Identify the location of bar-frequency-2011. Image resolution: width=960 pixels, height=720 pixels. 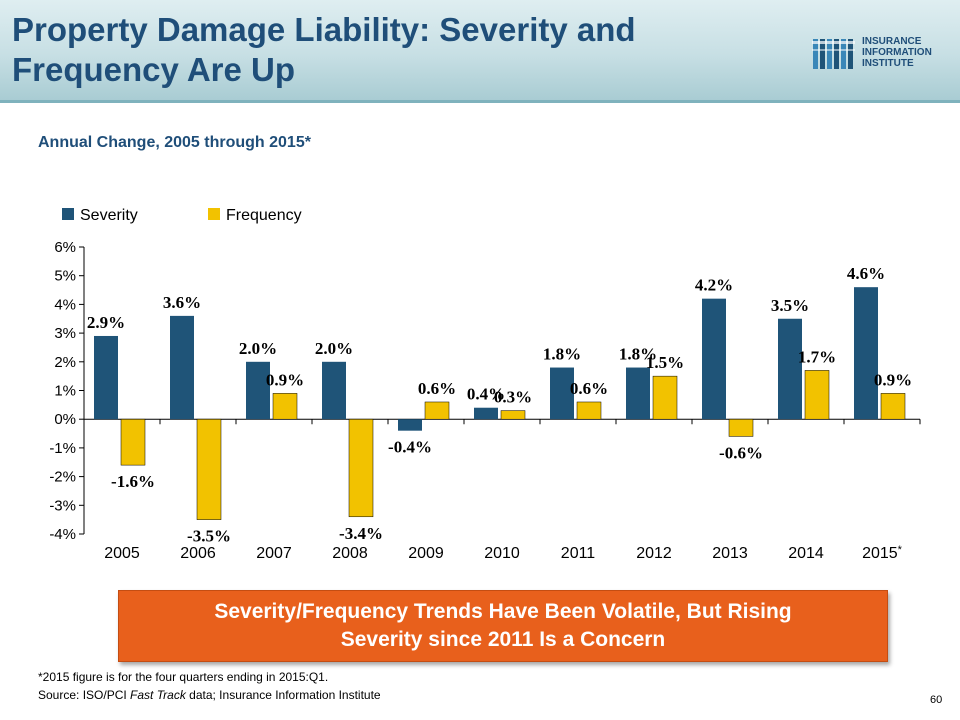
(589, 410).